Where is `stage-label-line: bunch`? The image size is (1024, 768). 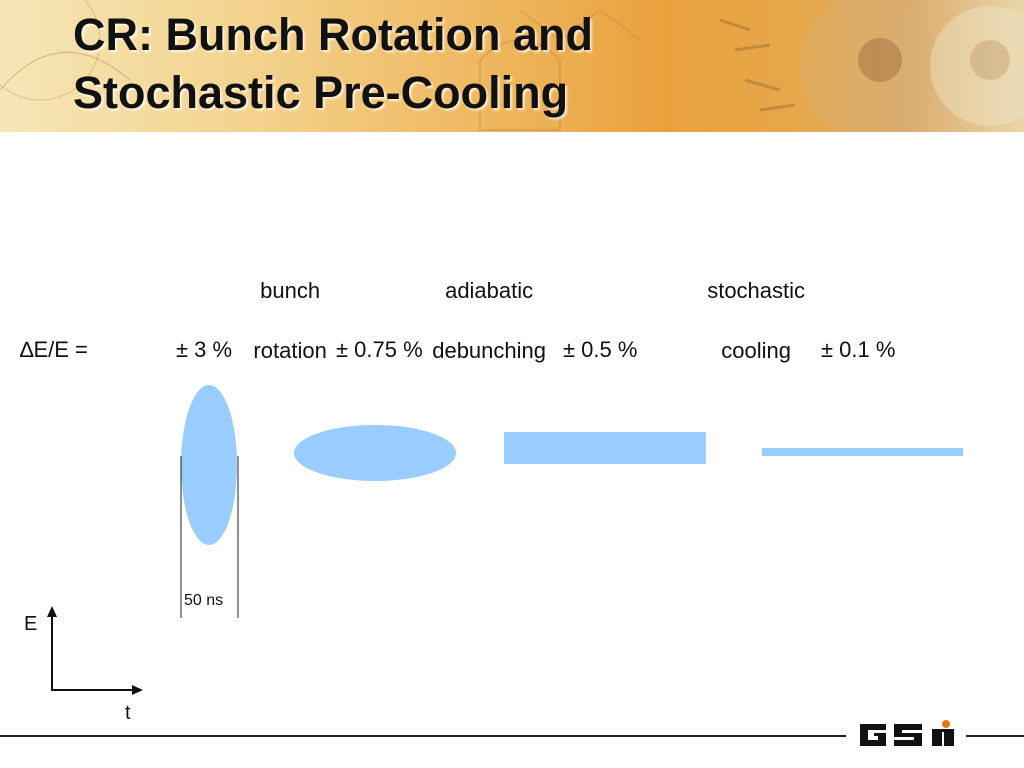 stage-label-line: bunch is located at coordinates (290, 290).